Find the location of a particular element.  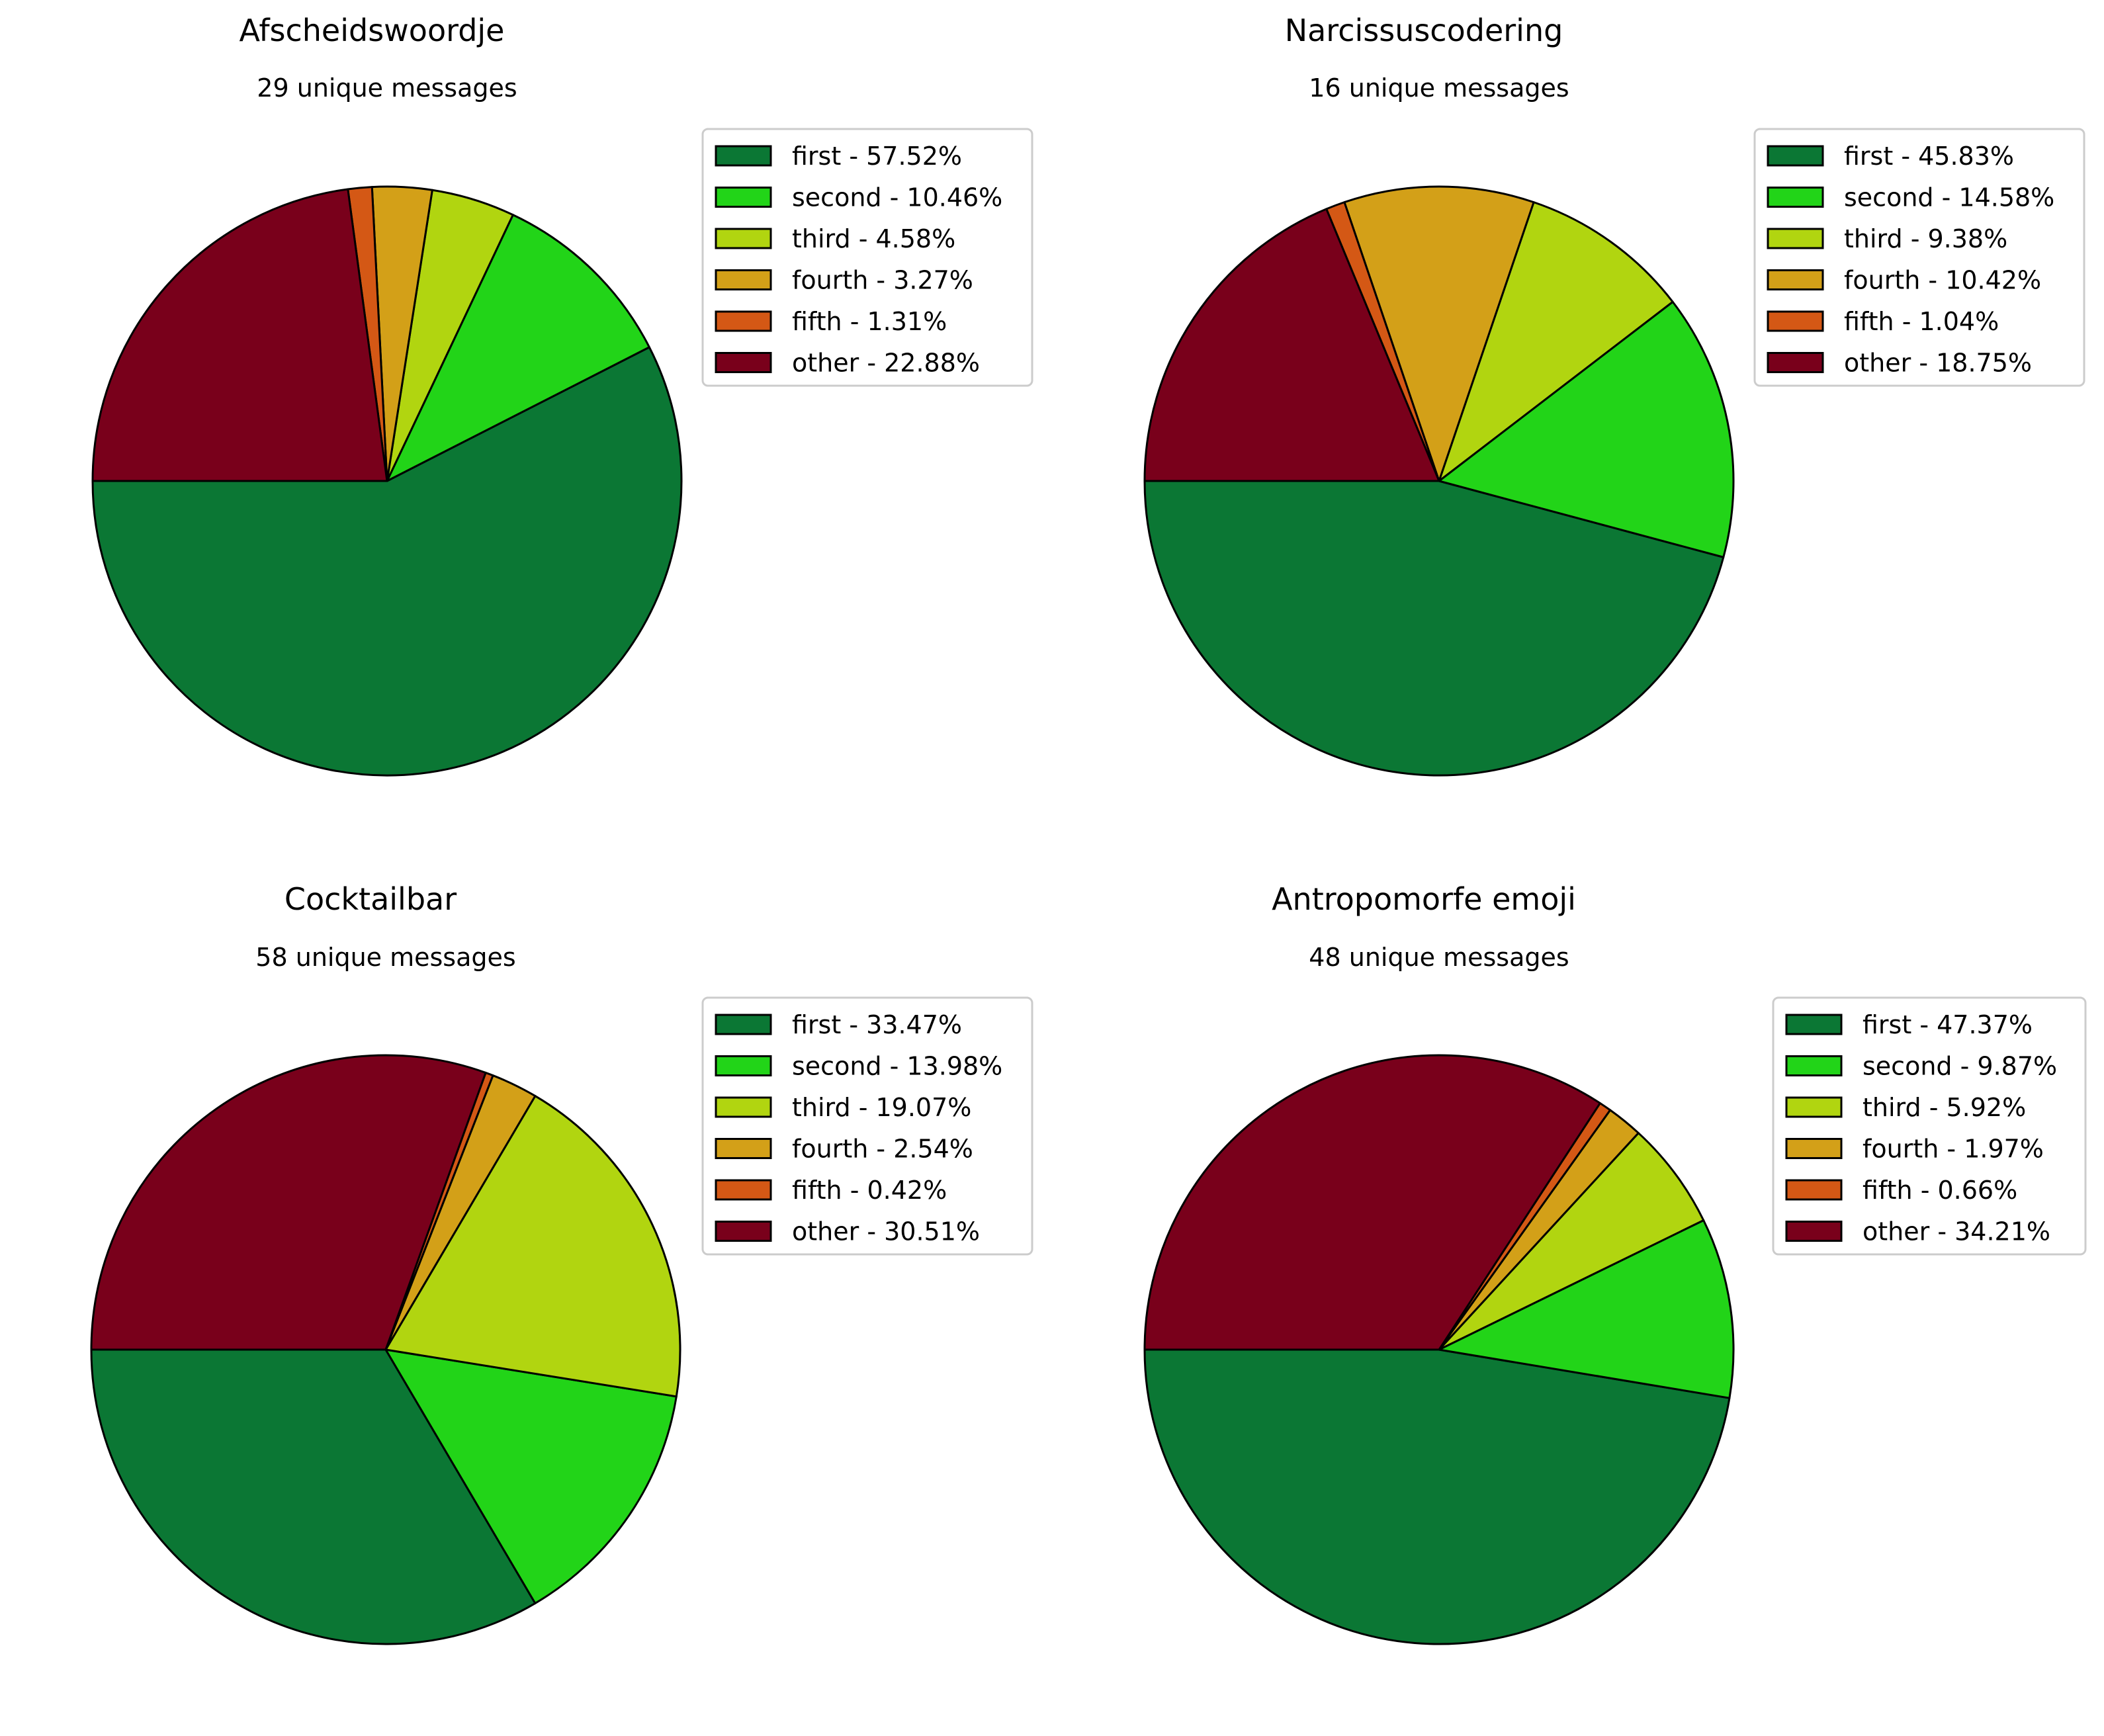

legend-label-second: second - 14.58% is located at coordinates (1949, 197).